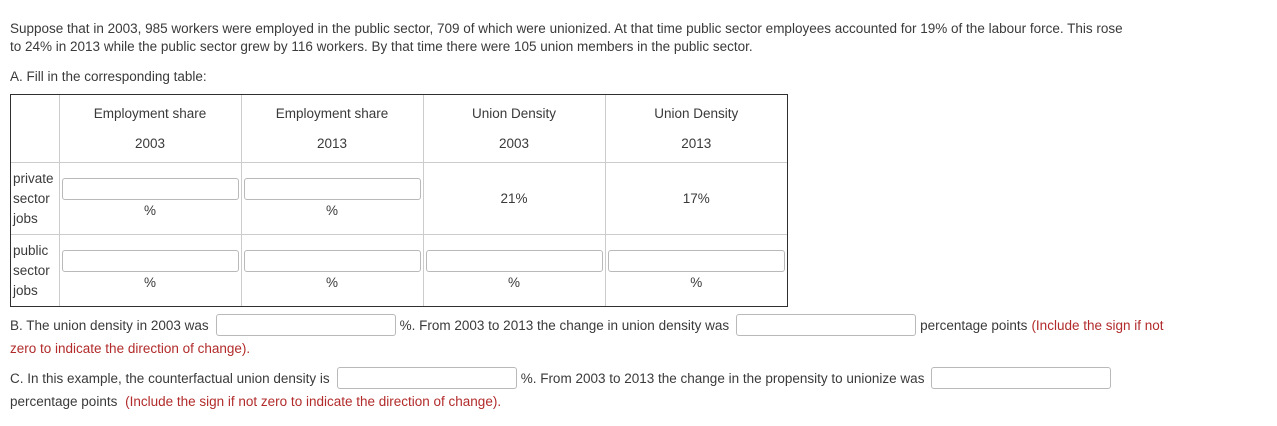 The height and width of the screenshot is (426, 1277). I want to click on table-header-union-density-2003: Union Density 2003, so click(514, 129).